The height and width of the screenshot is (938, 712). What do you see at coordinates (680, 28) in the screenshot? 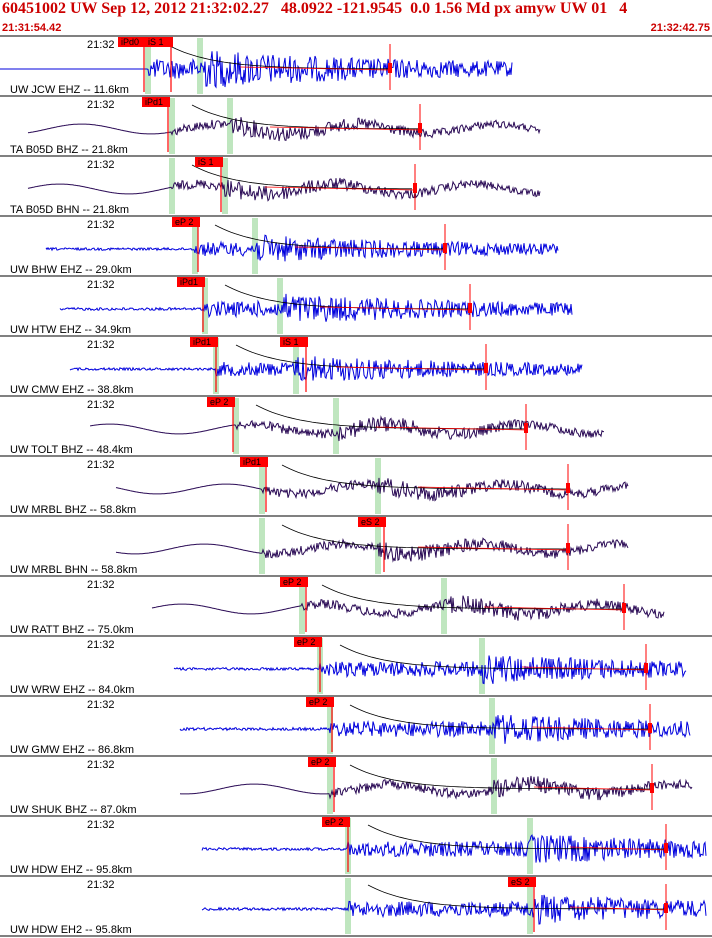
I see `end-time: 21:32:42.75` at bounding box center [680, 28].